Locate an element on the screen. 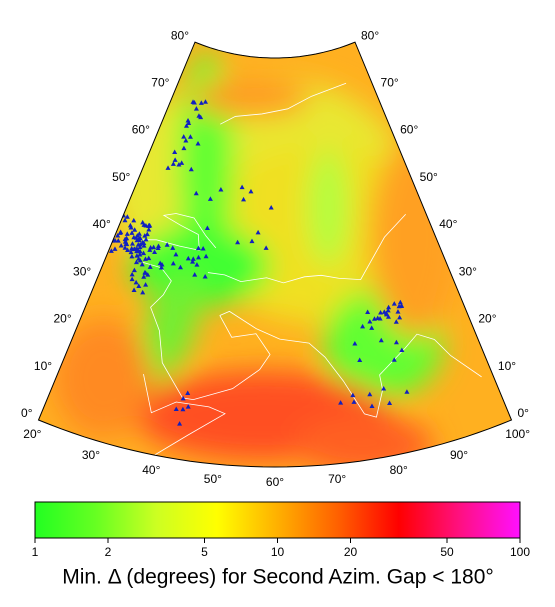  colorbar-tick-label: 50 is located at coordinates (447, 552).